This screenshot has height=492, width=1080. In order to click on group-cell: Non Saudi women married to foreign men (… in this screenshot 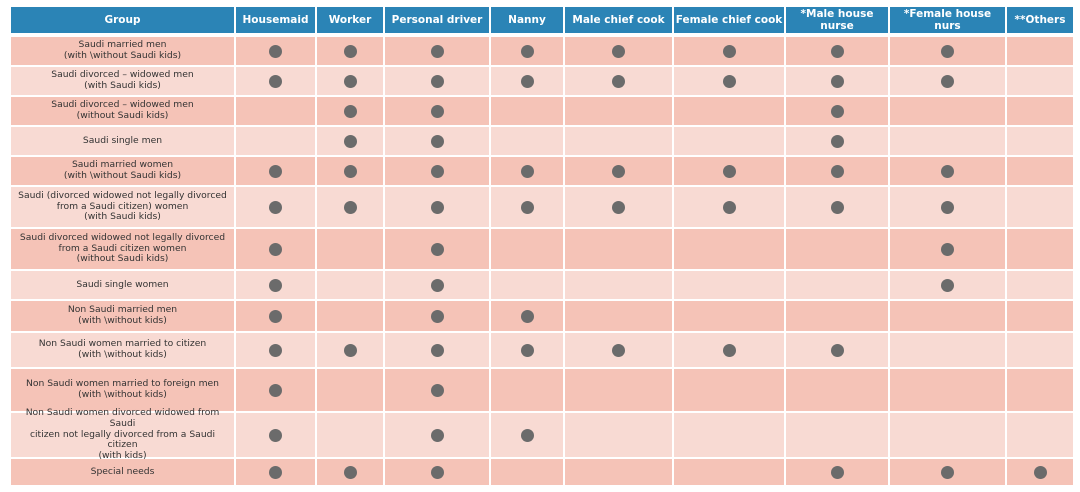, I will do `click(122, 390)`.